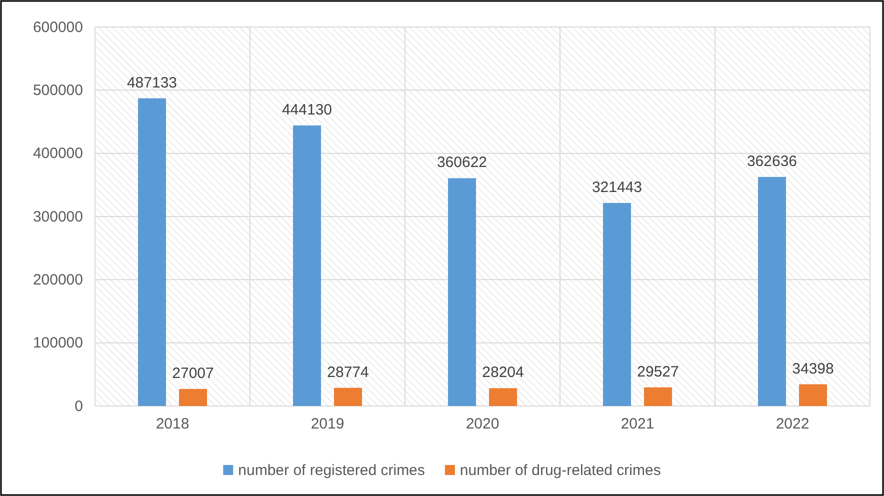 The image size is (884, 496). I want to click on data-label: 29527, so click(658, 371).